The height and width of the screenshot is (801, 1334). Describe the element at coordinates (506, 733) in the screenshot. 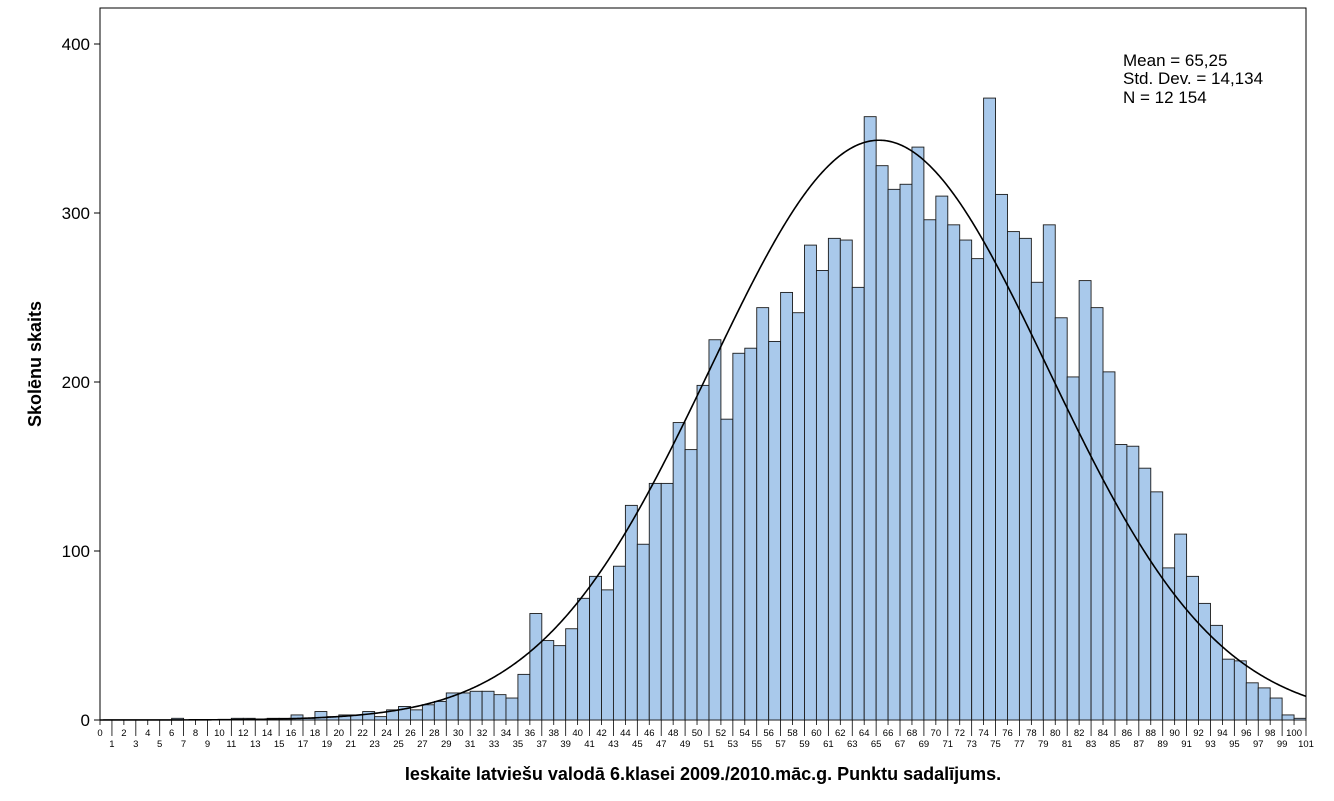

I see `x-tick-label: 34` at that location.